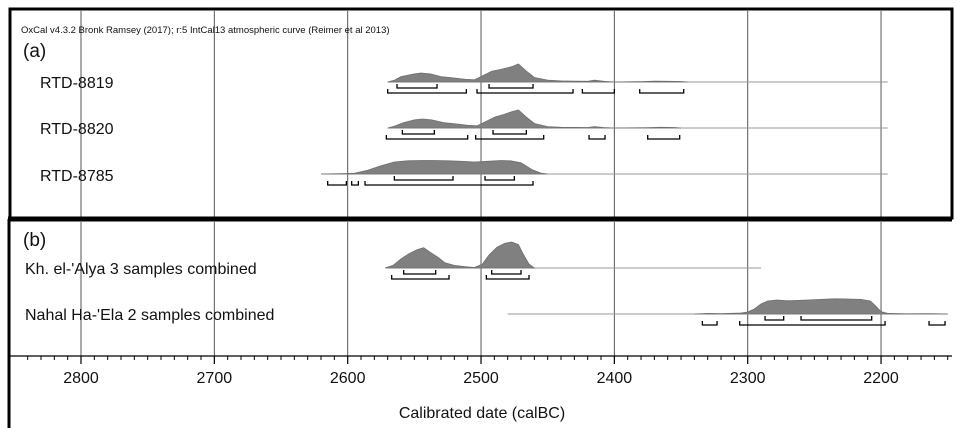 This screenshot has height=428, width=956. Describe the element at coordinates (482, 413) in the screenshot. I see `x-axis-label: Calibrated date (calBC)` at that location.